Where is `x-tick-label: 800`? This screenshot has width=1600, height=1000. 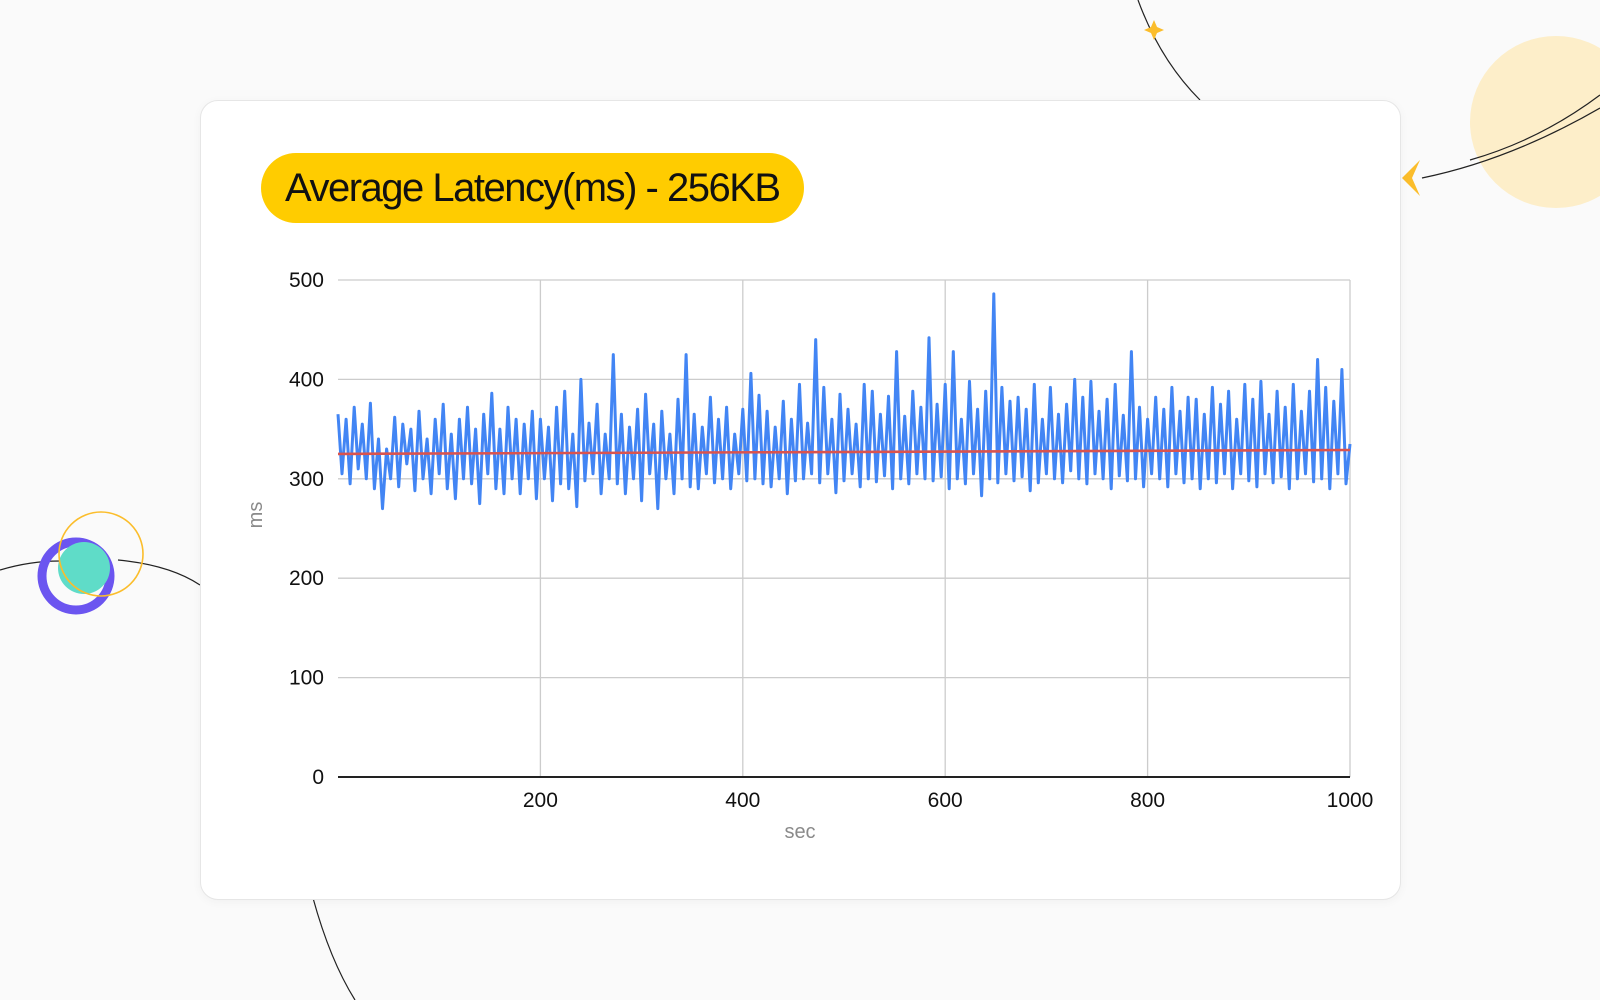 x-tick-label: 800 is located at coordinates (1147, 800).